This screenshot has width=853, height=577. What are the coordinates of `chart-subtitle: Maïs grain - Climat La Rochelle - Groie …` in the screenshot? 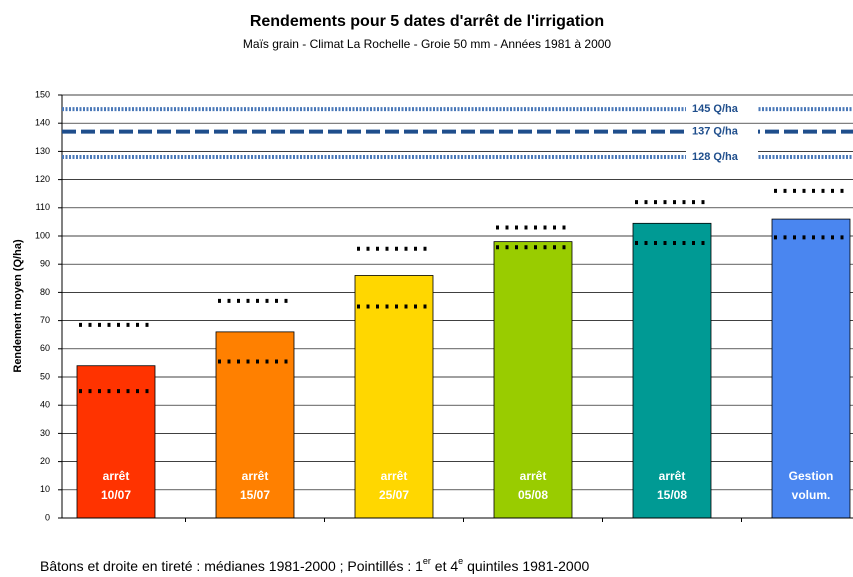 It's located at (427, 44).